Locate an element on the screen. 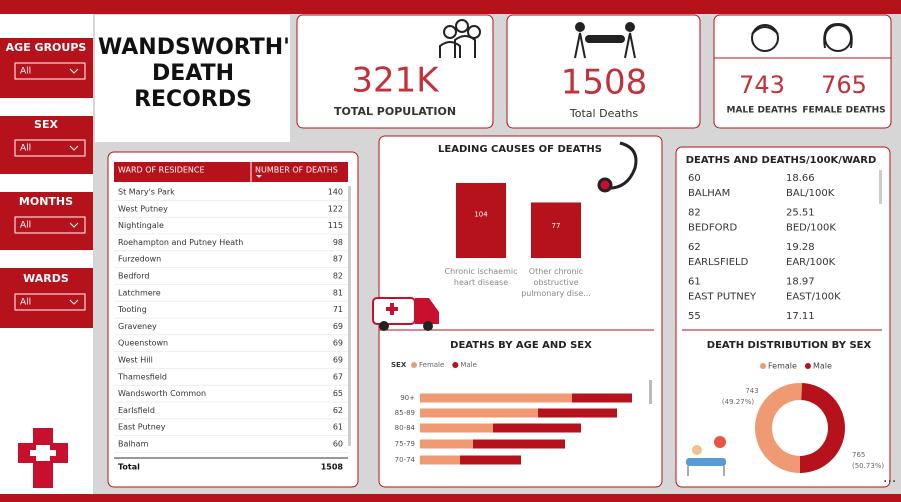 This screenshot has height=502, width=901. ward-deaths: 55 is located at coordinates (694, 316).